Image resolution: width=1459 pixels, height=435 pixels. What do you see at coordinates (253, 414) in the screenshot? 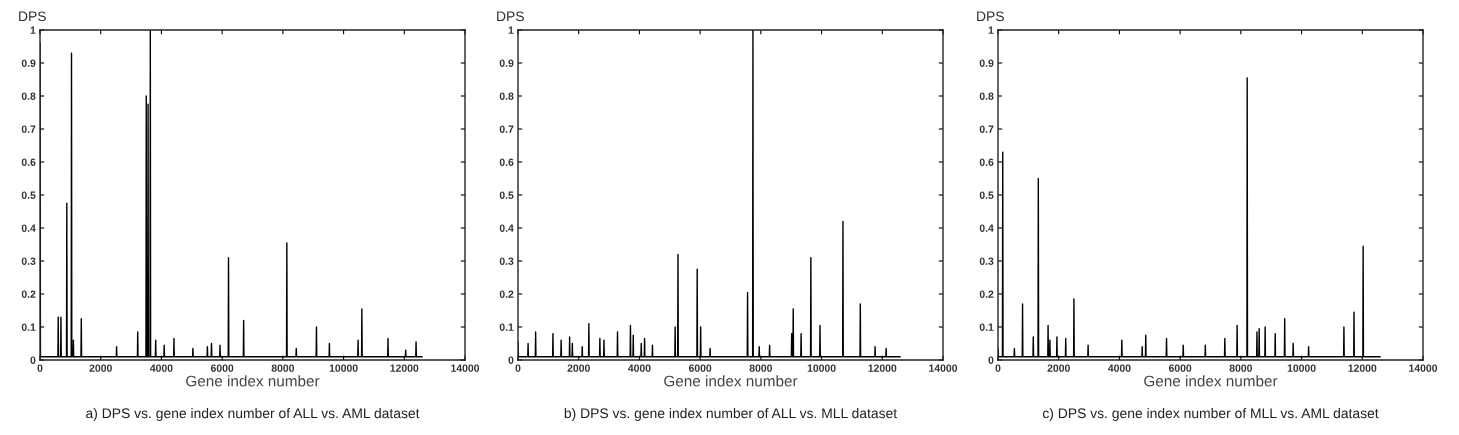
I see `text: a) DPS vs. gene index number of ALL vs. AML dataset` at bounding box center [253, 414].